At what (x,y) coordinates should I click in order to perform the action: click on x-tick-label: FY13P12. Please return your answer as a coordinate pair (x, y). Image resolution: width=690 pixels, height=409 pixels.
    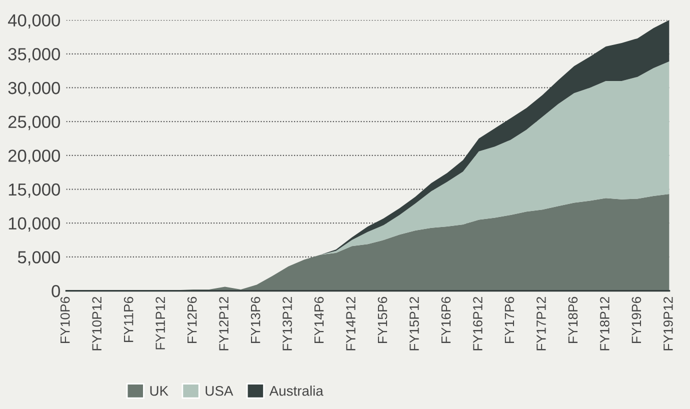
    Looking at the image, I should click on (287, 323).